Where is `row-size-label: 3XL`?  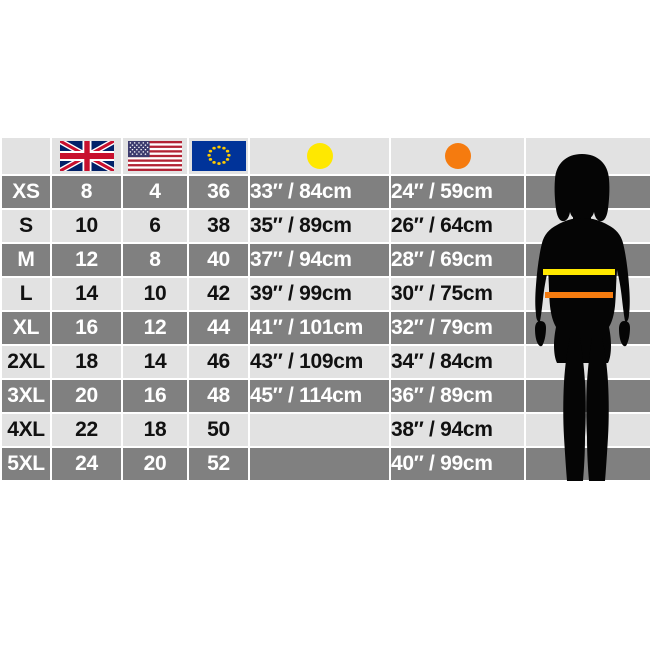
row-size-label: 3XL is located at coordinates (26, 396).